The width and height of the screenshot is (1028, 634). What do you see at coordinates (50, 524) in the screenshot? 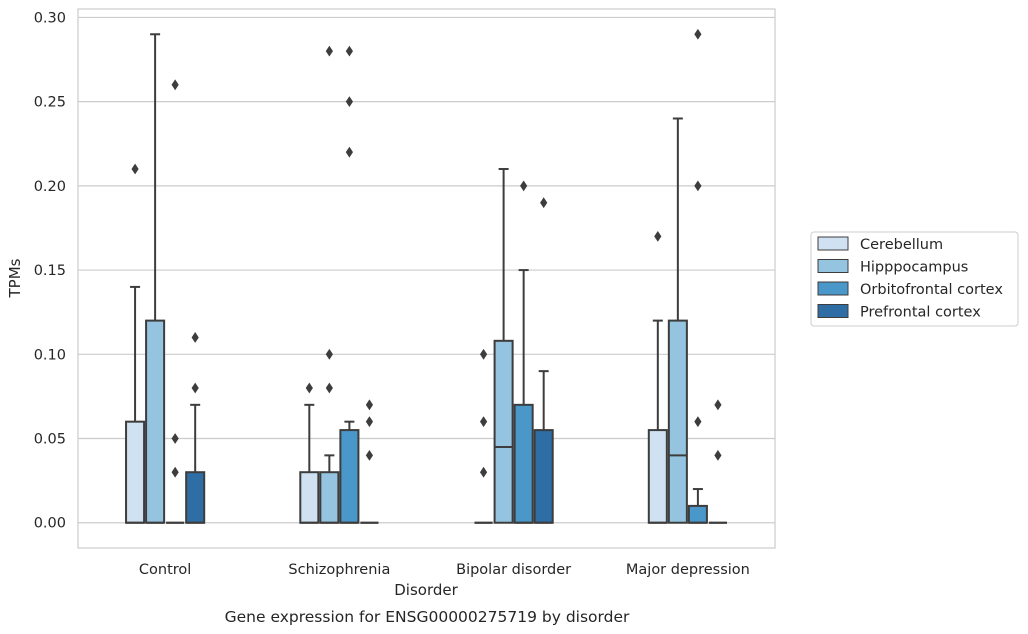
I see `y-tick-label: 0.00` at bounding box center [50, 524].